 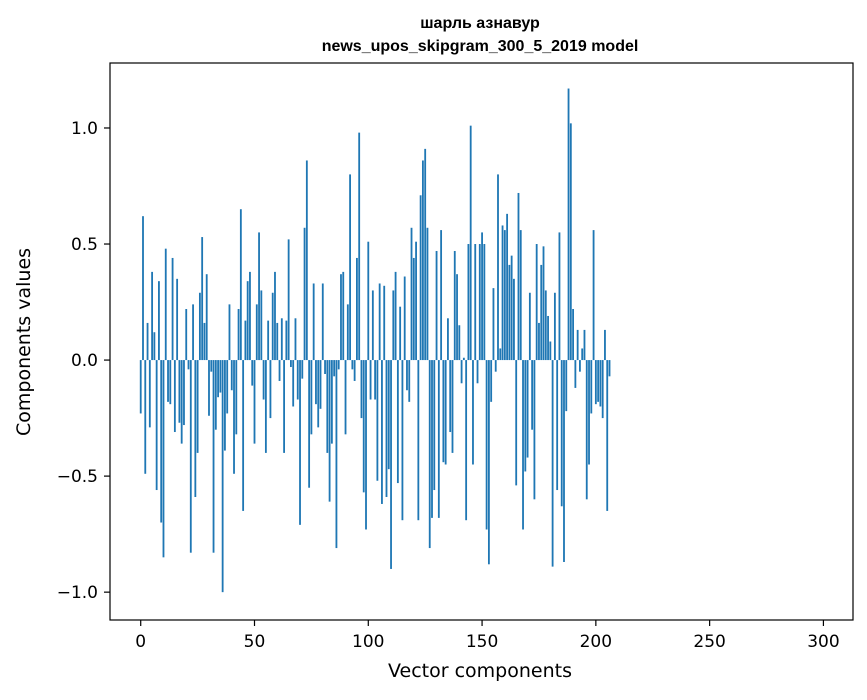 What do you see at coordinates (487, 636) in the screenshot?
I see `x-axis-ticks: 0 50 100 150 200 250 300` at bounding box center [487, 636].